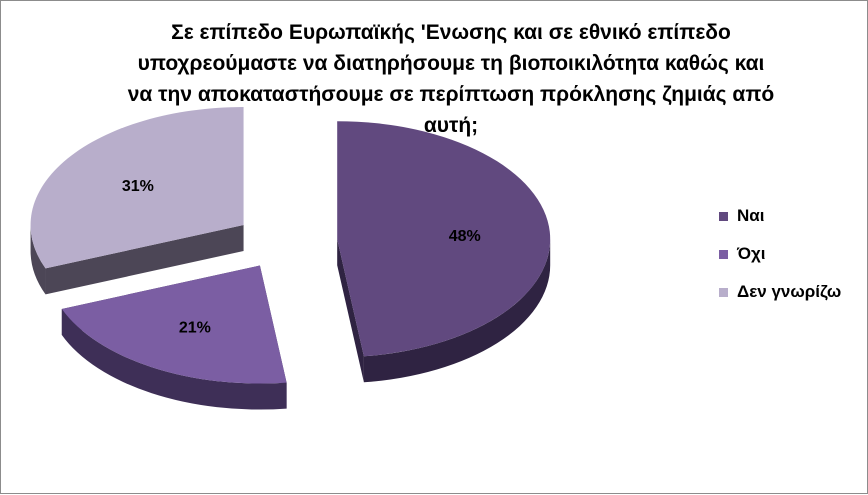 This screenshot has height=495, width=868. I want to click on legend-swatch-no, so click(723, 254).